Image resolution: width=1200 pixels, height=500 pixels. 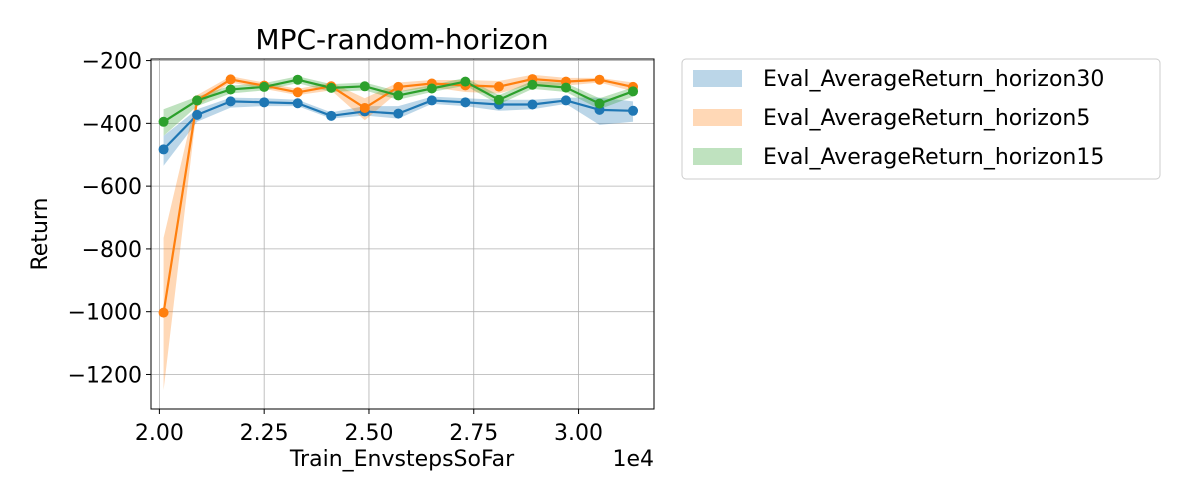 What do you see at coordinates (105, 375) in the screenshot?
I see `y-tick-label: −1200` at bounding box center [105, 375].